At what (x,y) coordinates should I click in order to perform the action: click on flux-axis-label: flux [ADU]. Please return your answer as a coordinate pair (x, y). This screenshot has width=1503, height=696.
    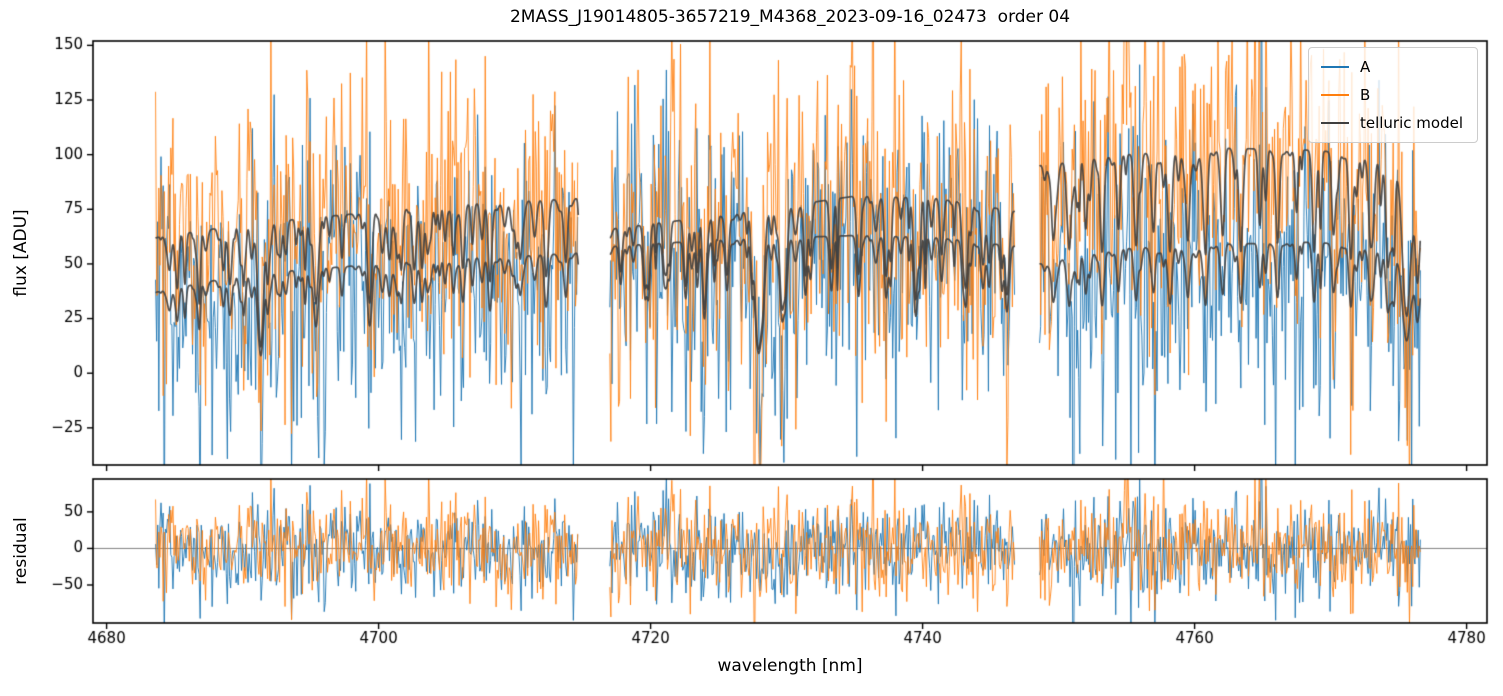
    Looking at the image, I should click on (21, 253).